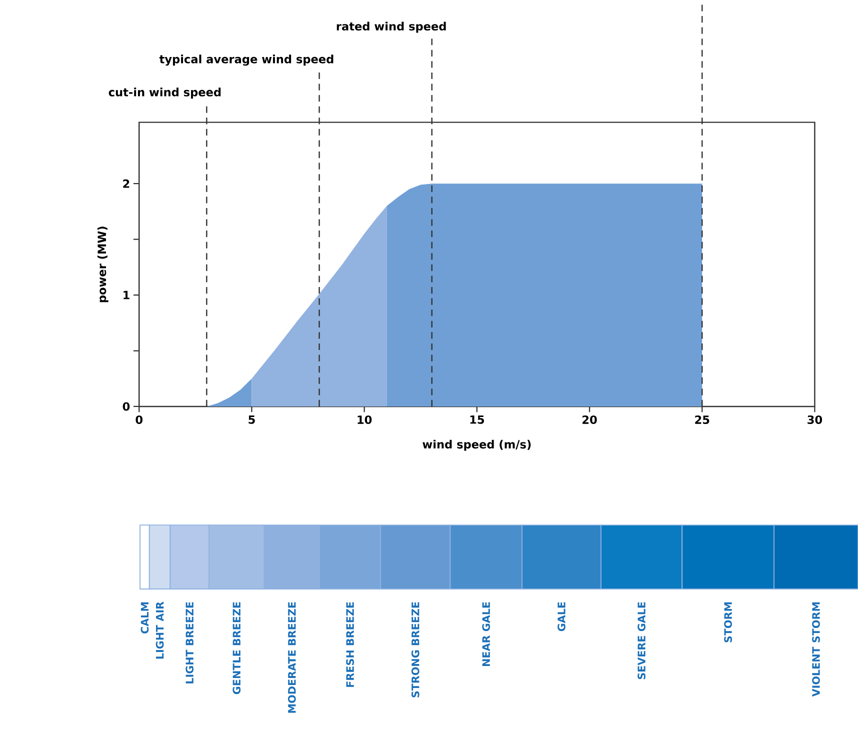  I want to click on x-tick-label: 10, so click(365, 419).